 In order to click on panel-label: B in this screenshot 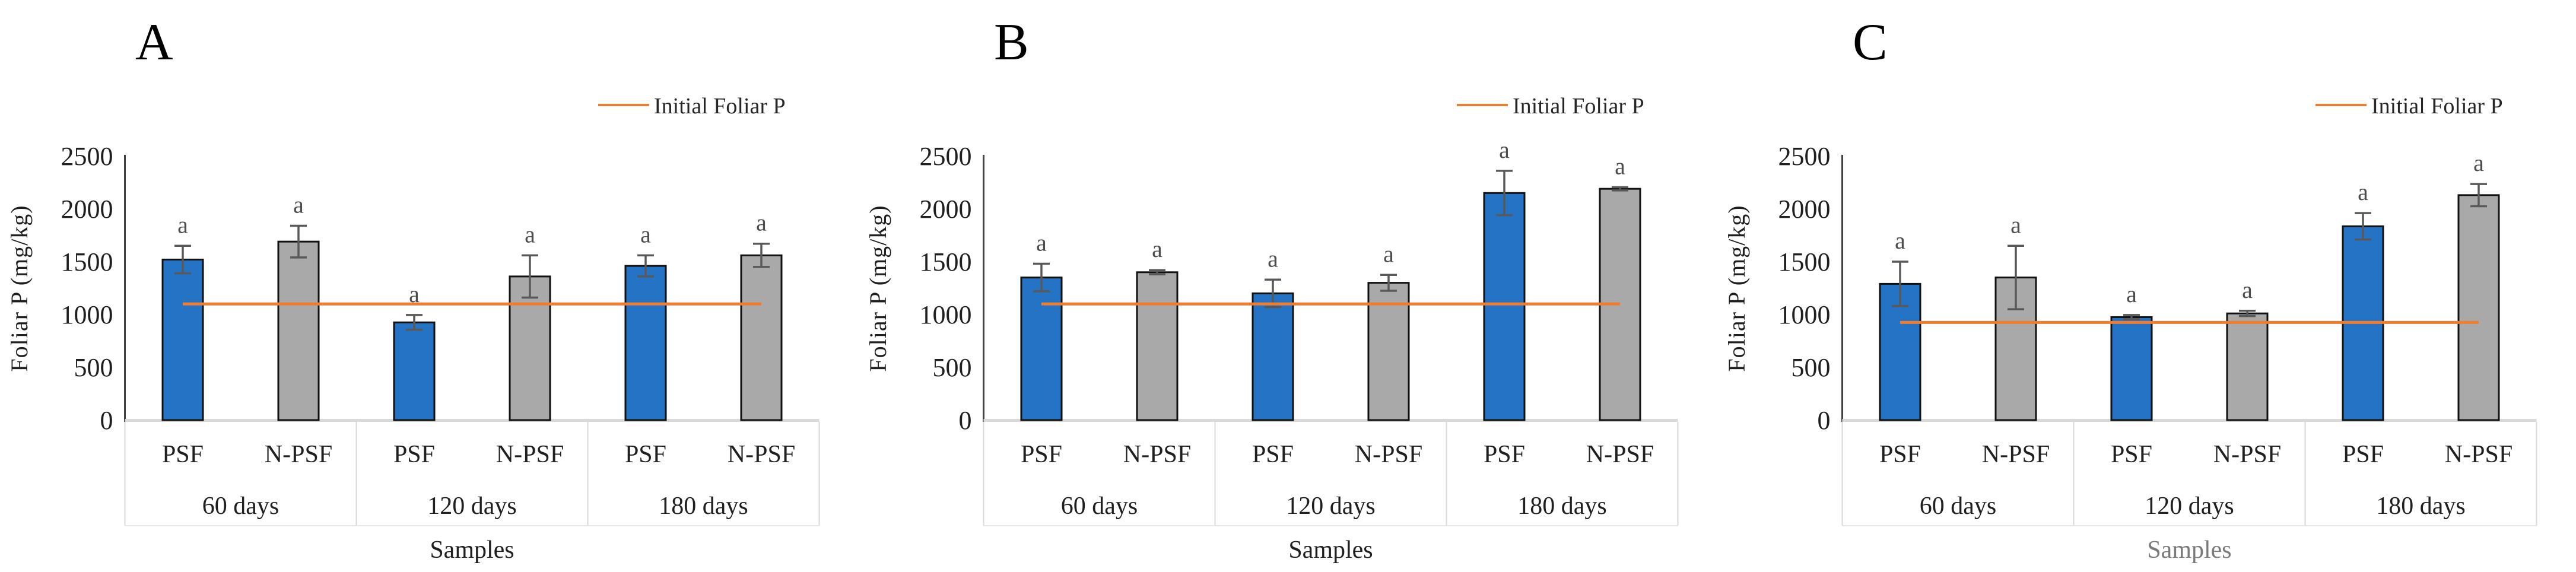, I will do `click(1011, 43)`.